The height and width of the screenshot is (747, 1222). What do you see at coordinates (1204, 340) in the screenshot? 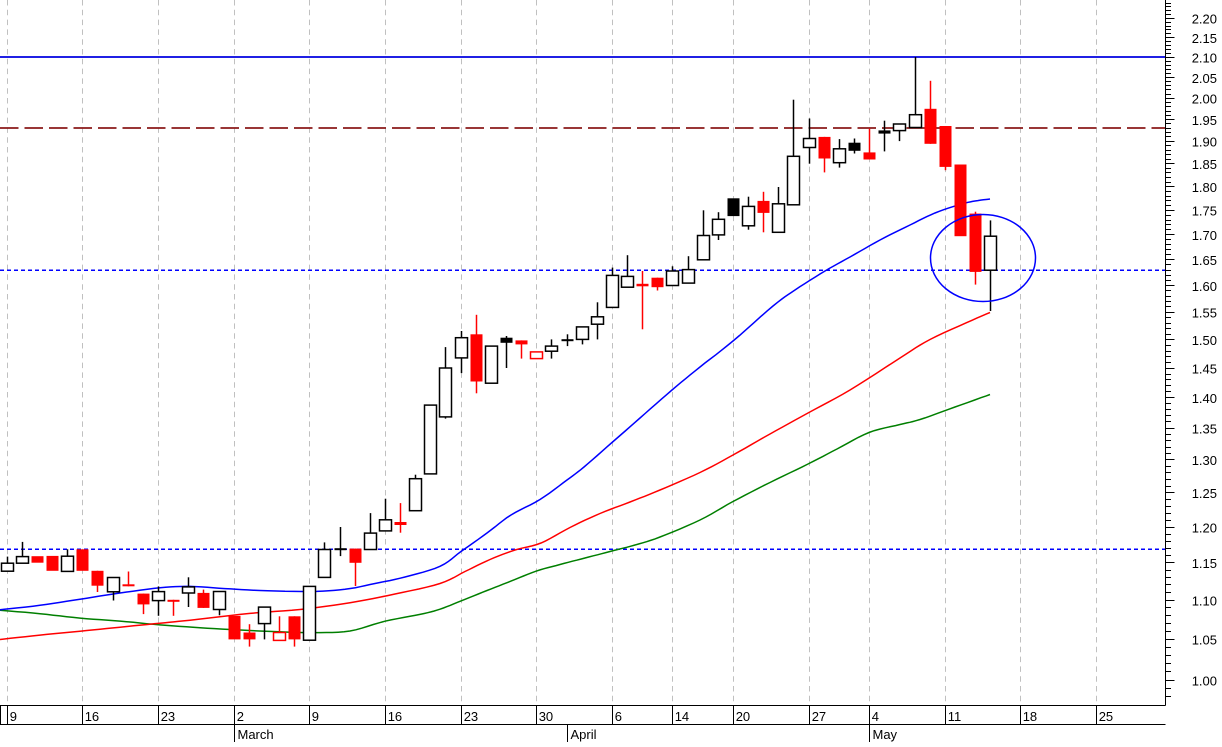
I see `svg-text: 1.50` at bounding box center [1204, 340].